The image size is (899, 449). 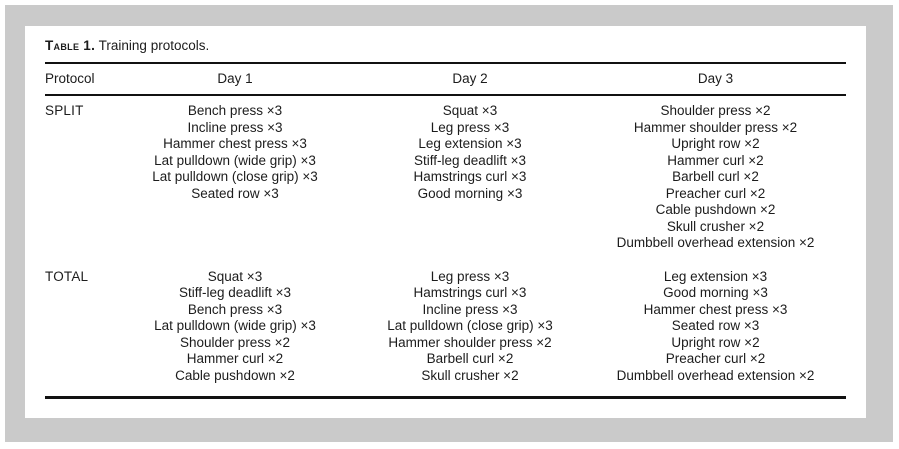 What do you see at coordinates (70, 45) in the screenshot?
I see `table-caption-label: Table 1.` at bounding box center [70, 45].